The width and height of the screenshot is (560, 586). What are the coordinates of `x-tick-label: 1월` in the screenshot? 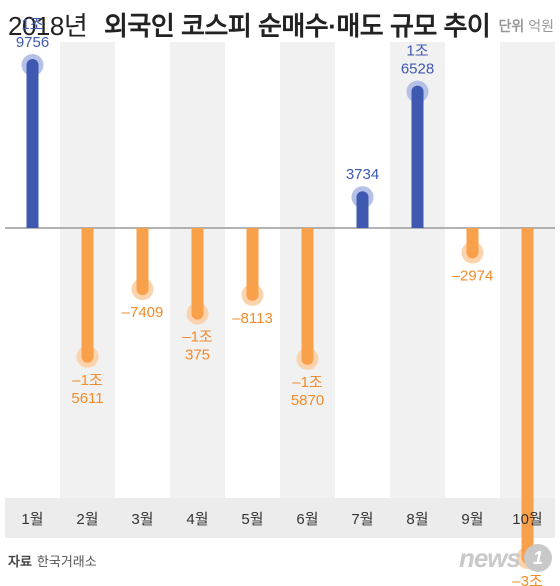 It's located at (32, 519).